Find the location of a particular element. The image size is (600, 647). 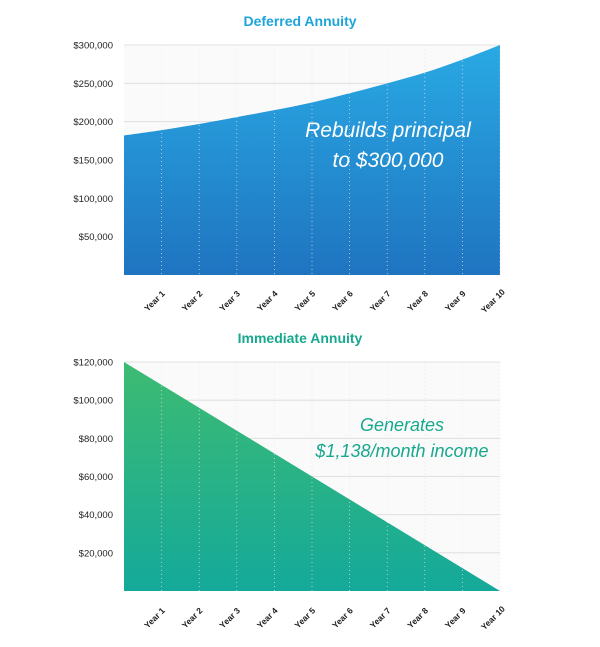

y-tick-label: $60,000 is located at coordinates (96, 477).